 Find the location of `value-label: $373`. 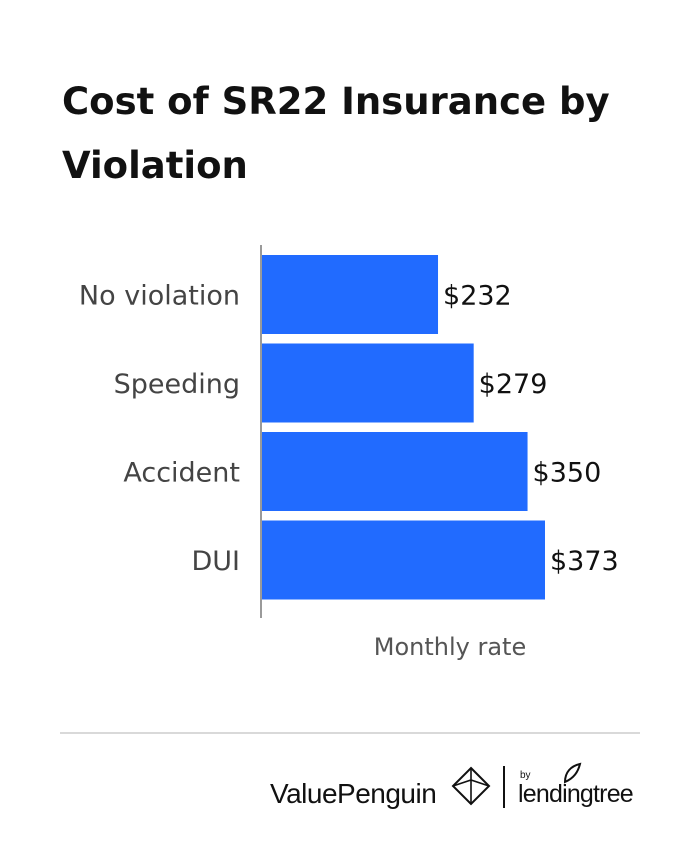

value-label: $373 is located at coordinates (584, 561).